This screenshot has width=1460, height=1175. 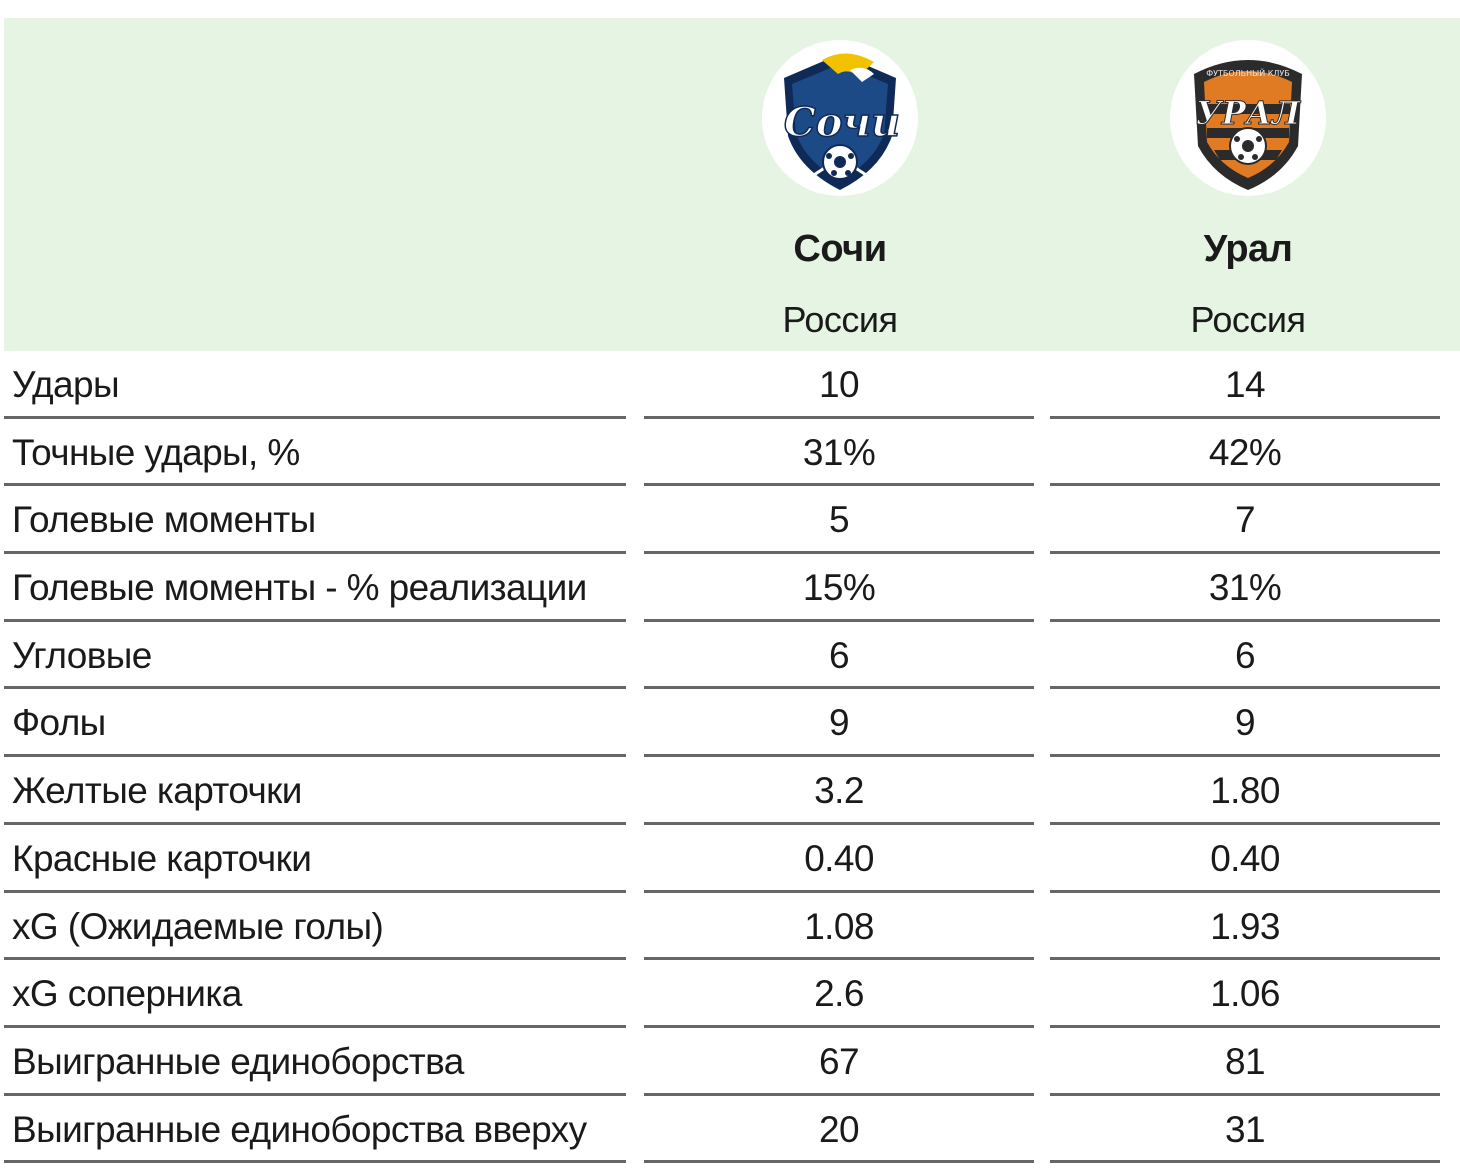 What do you see at coordinates (840, 319) in the screenshot?
I see `team-country-home: Россия` at bounding box center [840, 319].